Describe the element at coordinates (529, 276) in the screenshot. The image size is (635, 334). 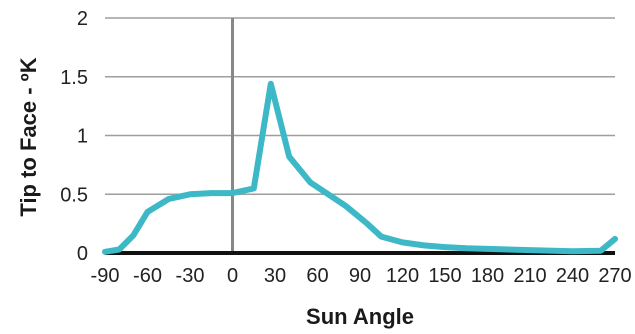
I see `x-tick-label: 210` at that location.